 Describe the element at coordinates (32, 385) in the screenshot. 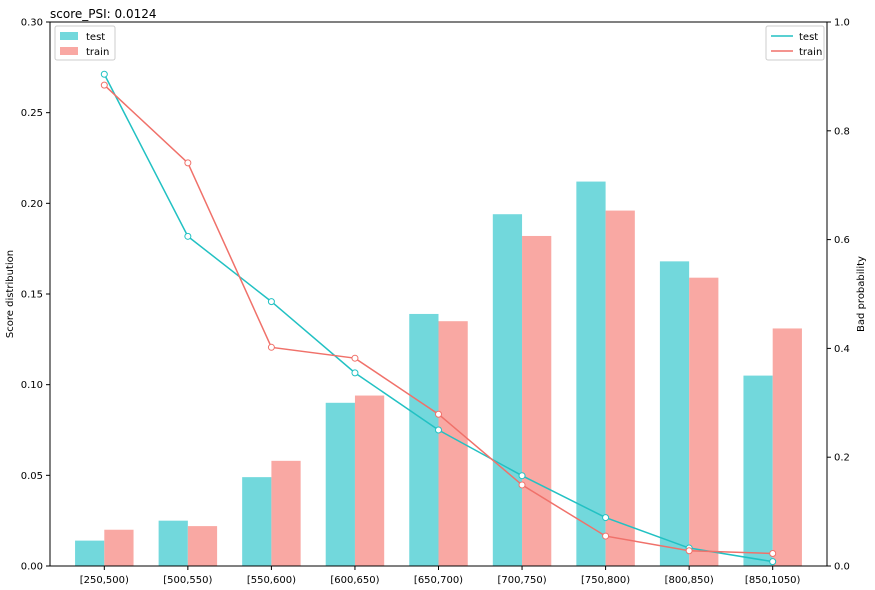

I see `y-tick-label-left: 0.10` at that location.